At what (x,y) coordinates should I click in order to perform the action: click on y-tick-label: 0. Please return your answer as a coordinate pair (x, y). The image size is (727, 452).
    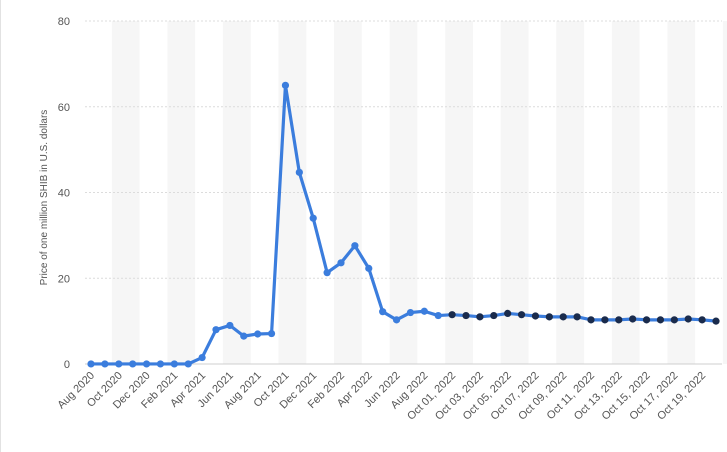
    Looking at the image, I should click on (67, 365).